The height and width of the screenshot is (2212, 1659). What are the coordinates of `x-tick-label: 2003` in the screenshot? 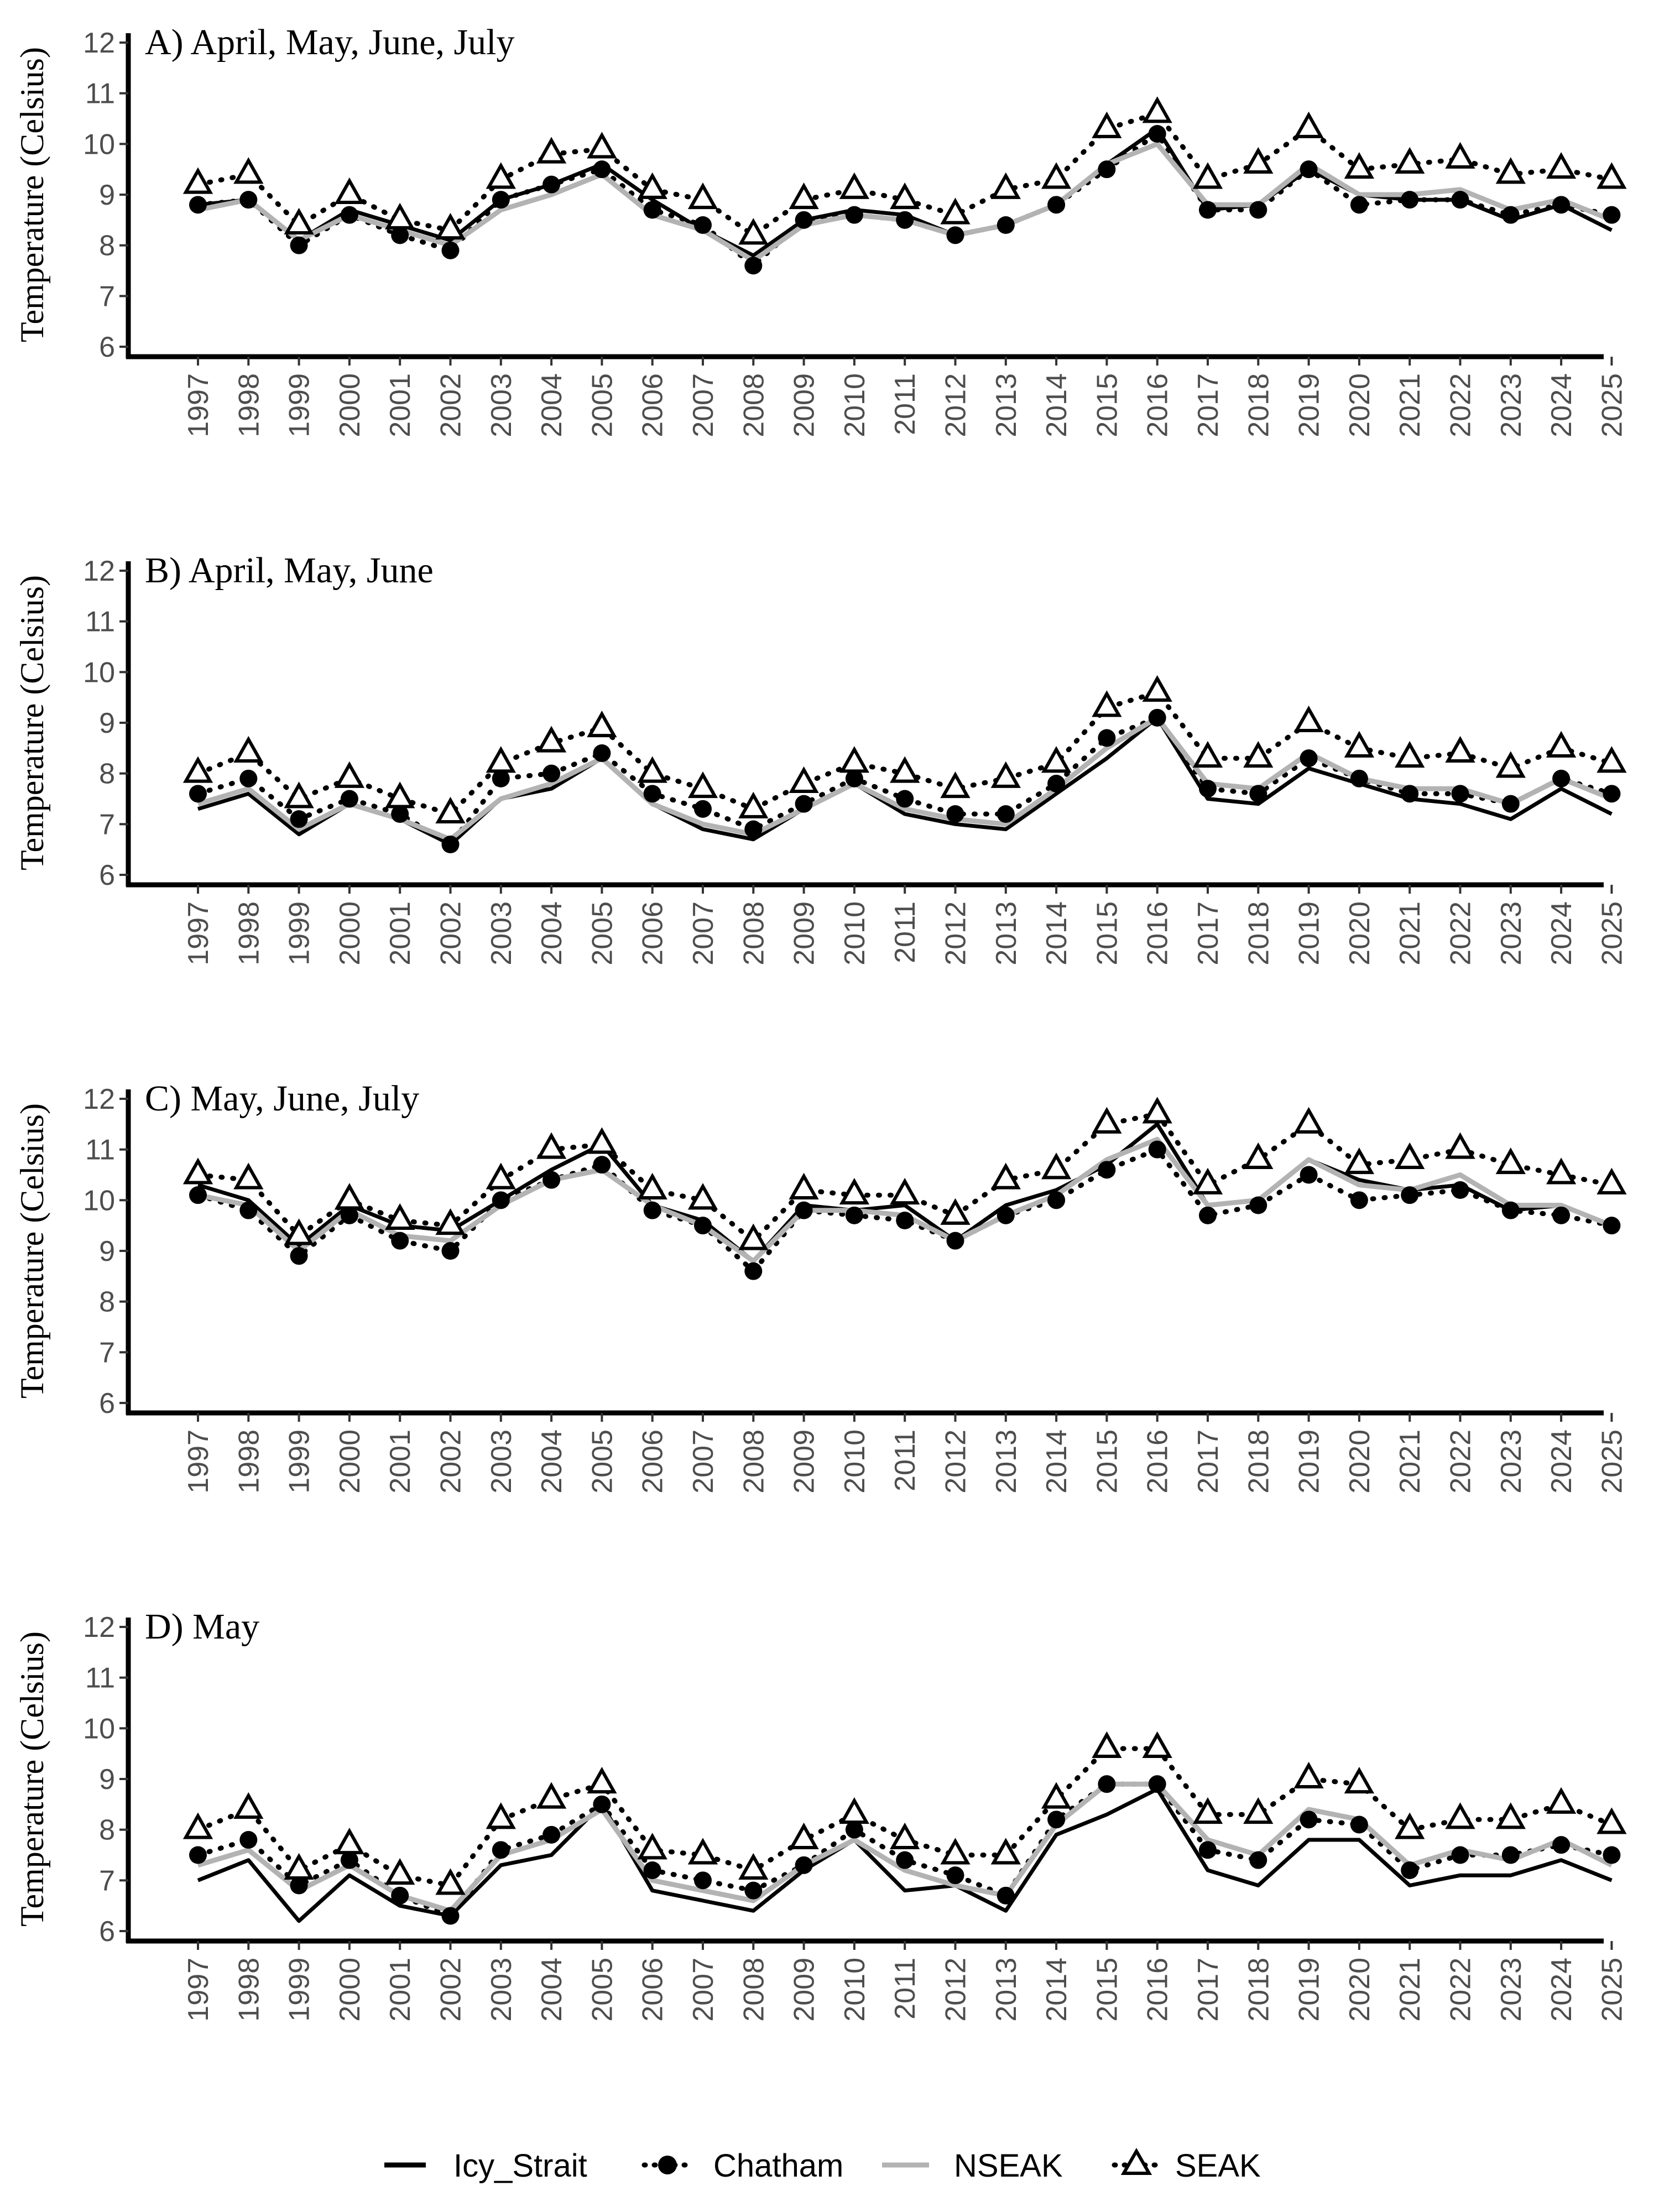 It's located at (502, 405).